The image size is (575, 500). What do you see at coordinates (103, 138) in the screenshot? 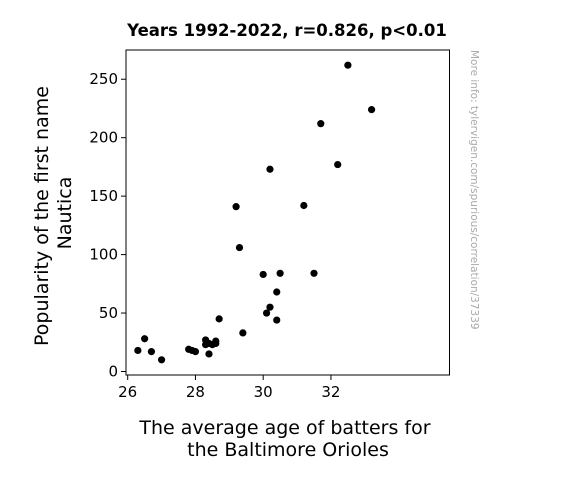
I see `y-tick-label-4: 200` at bounding box center [103, 138].